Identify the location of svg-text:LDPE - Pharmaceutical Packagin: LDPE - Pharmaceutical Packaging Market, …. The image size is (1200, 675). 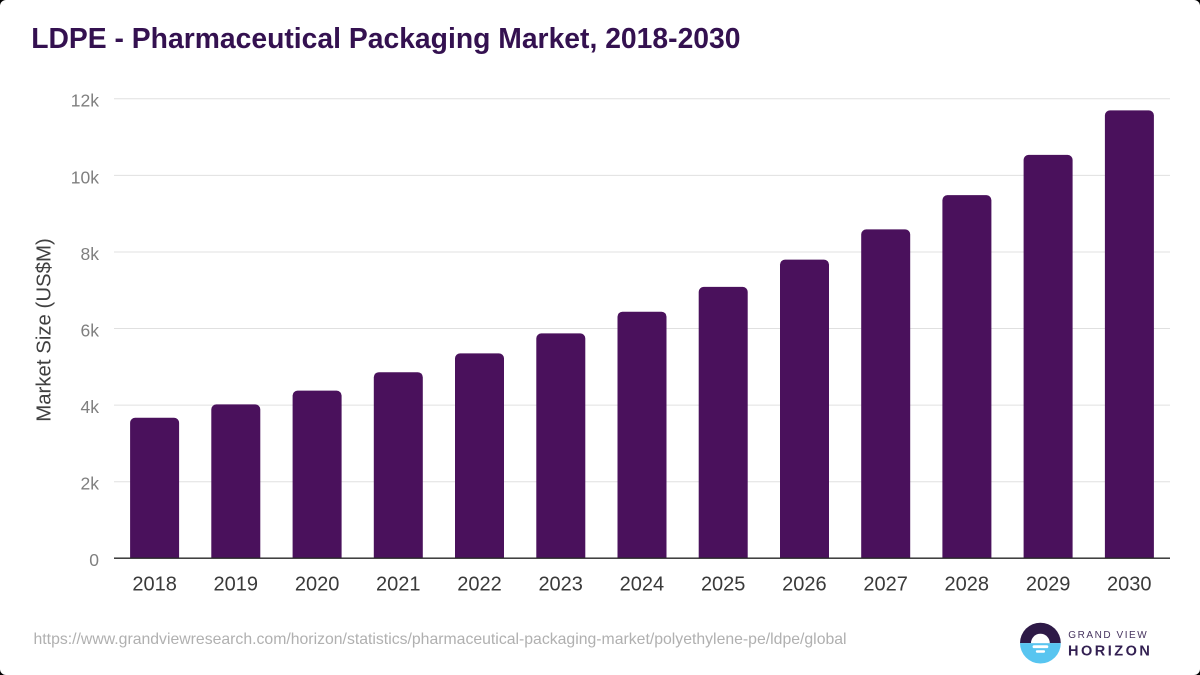
(385, 38).